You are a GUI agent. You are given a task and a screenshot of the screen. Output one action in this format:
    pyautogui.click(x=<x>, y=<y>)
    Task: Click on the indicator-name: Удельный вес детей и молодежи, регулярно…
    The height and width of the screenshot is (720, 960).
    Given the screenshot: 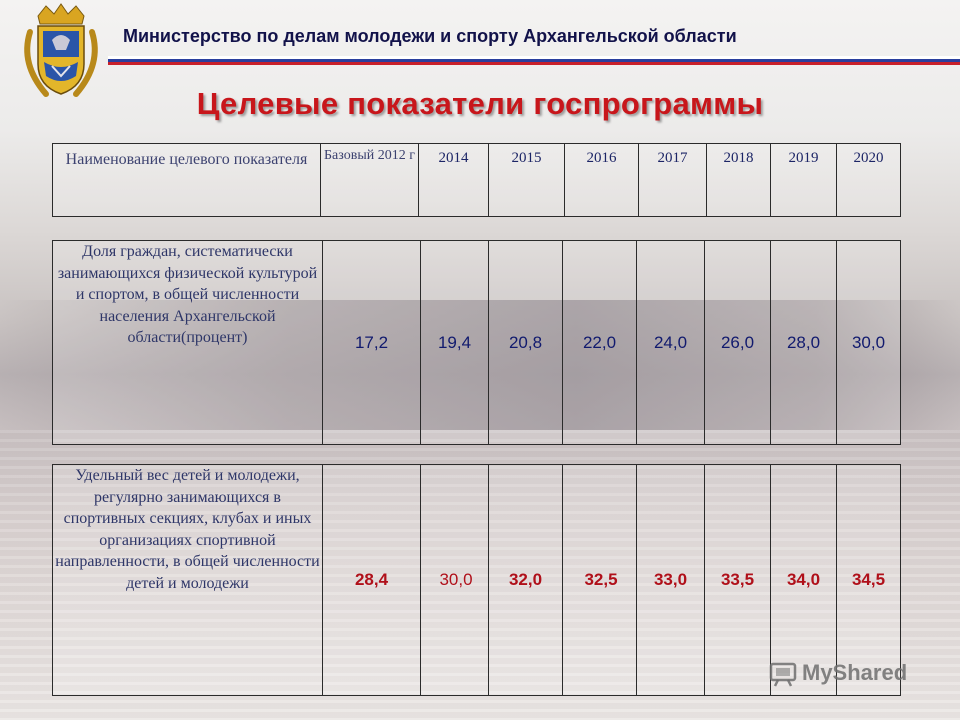 What is the action you would take?
    pyautogui.click(x=187, y=580)
    